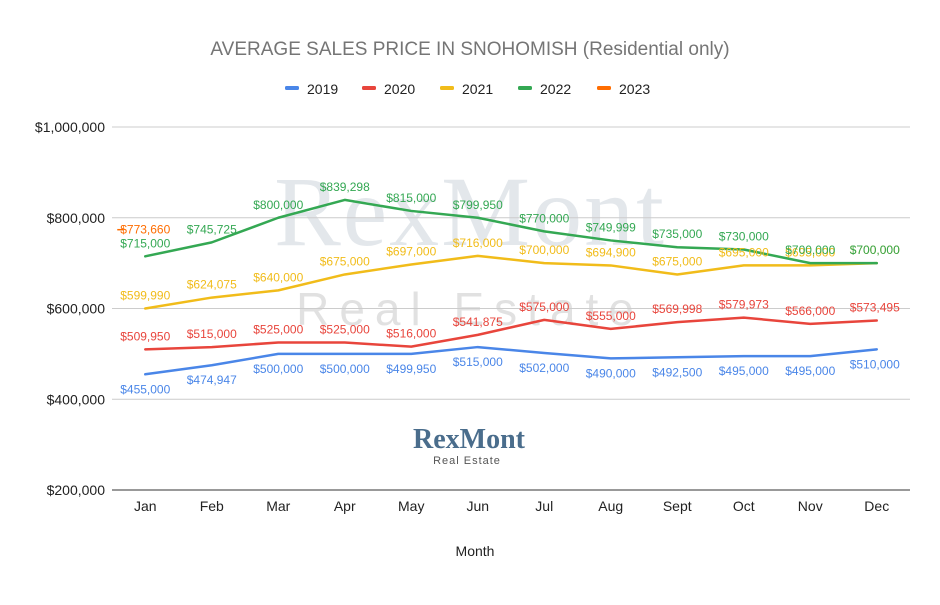 The width and height of the screenshot is (940, 605). I want to click on data-label-2019: $490,000, so click(611, 373).